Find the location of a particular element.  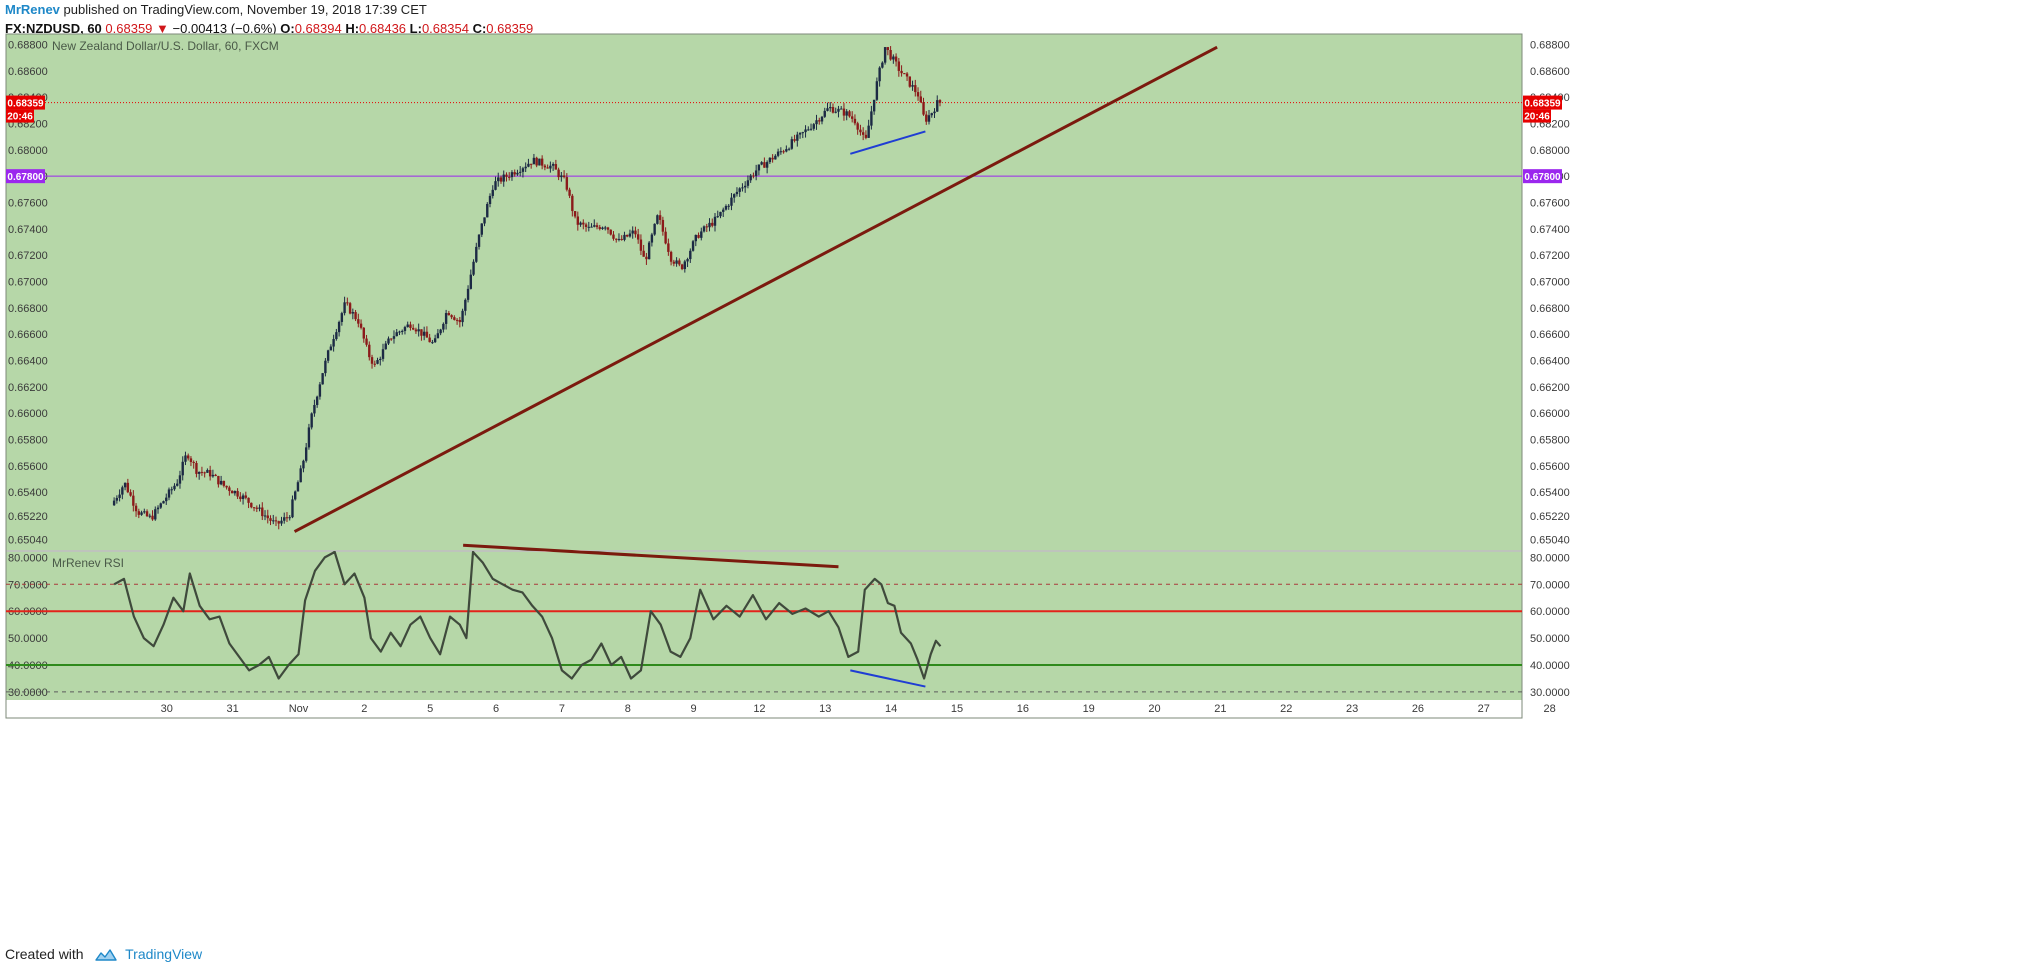

price-tick-left: 0.65600 is located at coordinates (28, 467).